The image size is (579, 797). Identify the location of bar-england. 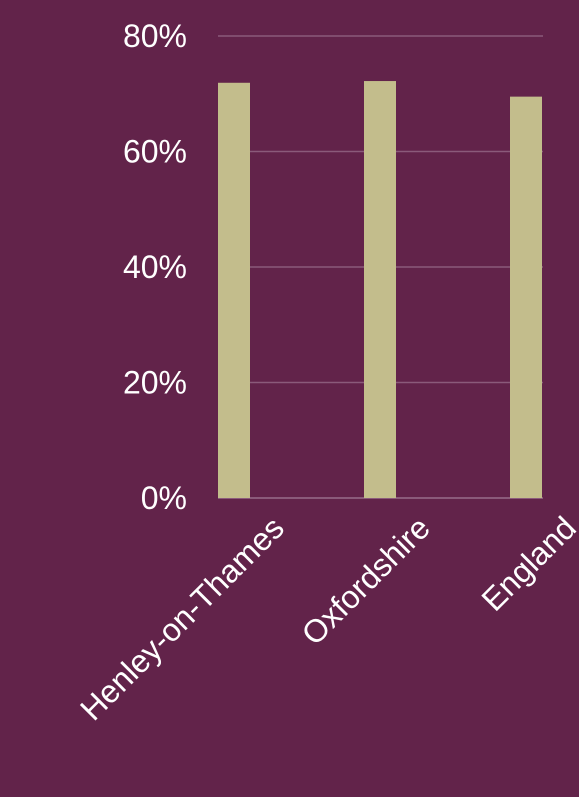
(526, 297).